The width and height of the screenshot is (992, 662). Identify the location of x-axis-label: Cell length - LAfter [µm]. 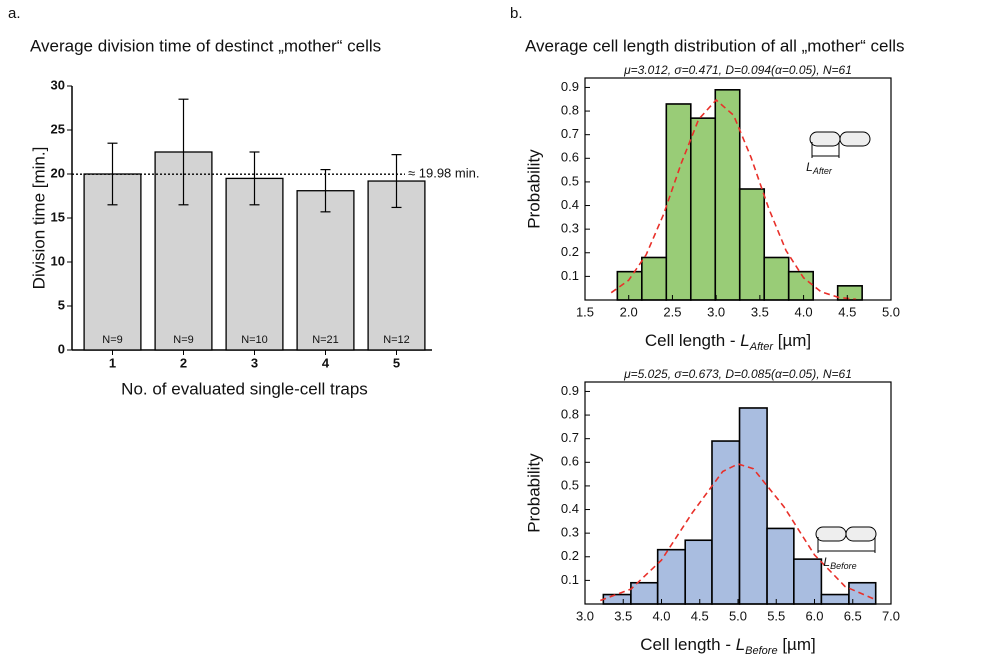
(728, 341).